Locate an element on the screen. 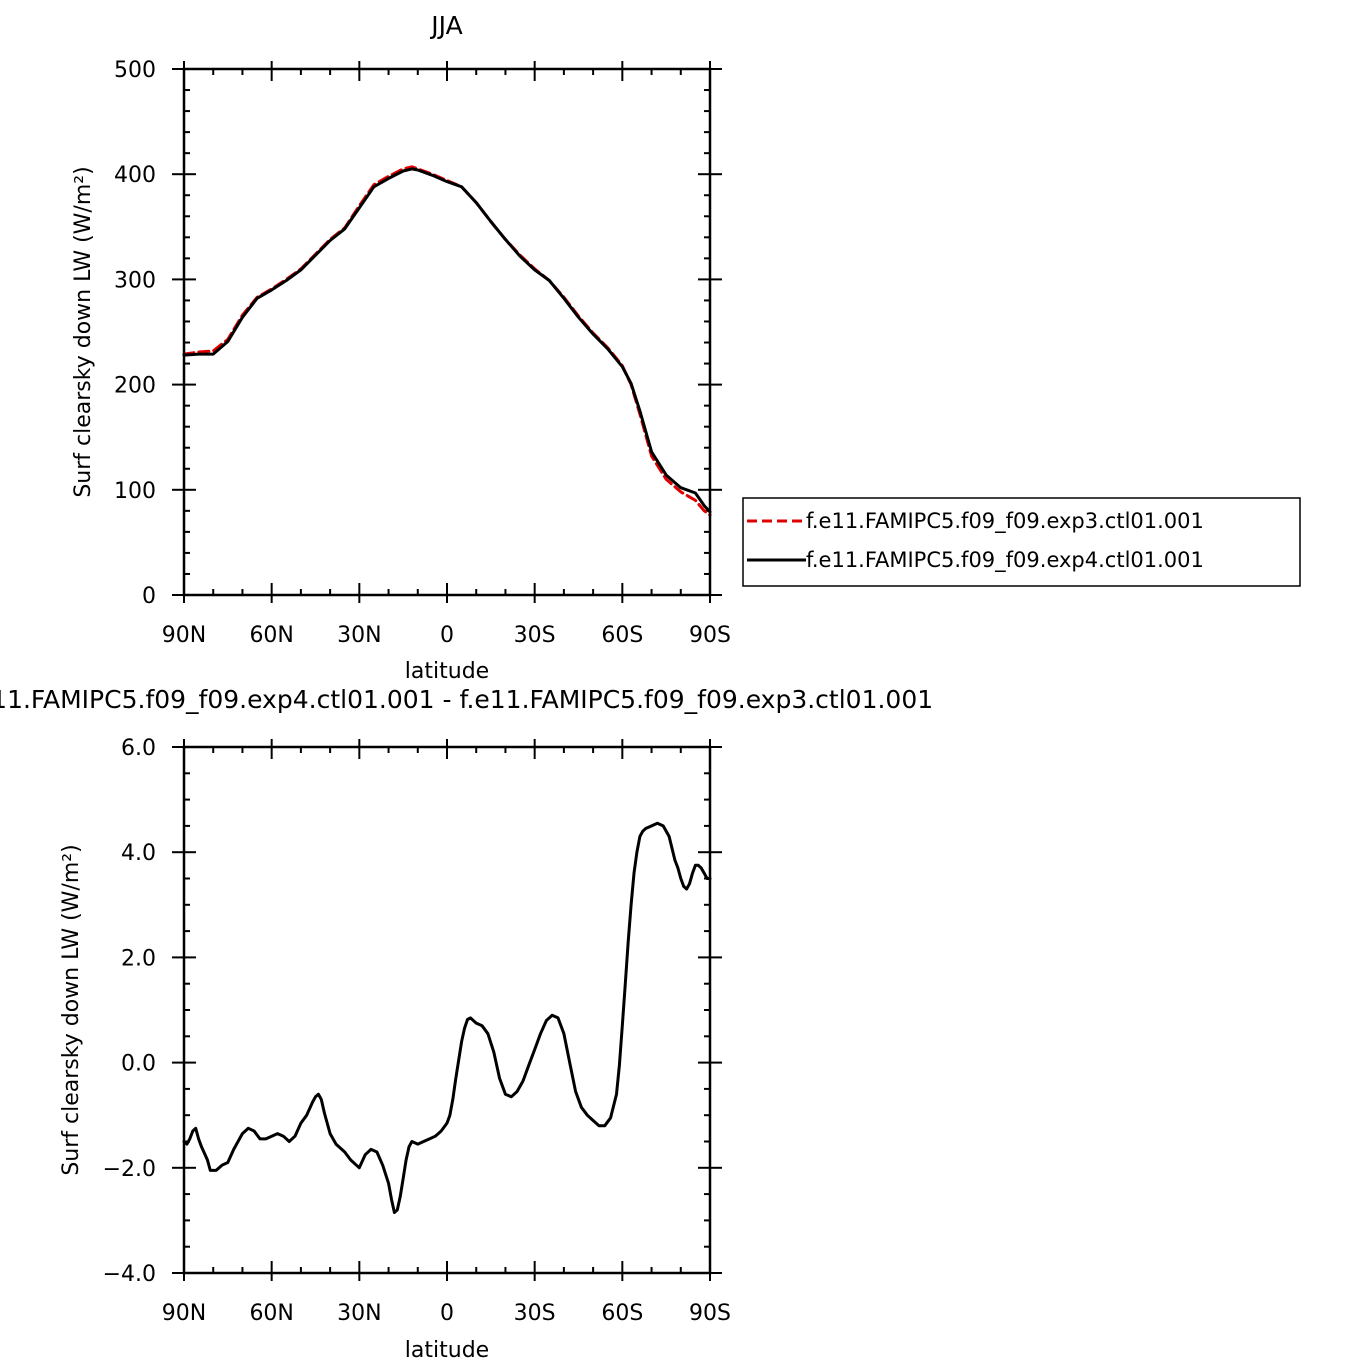  bottom-y-tick-label: 6.0 is located at coordinates (138, 748).